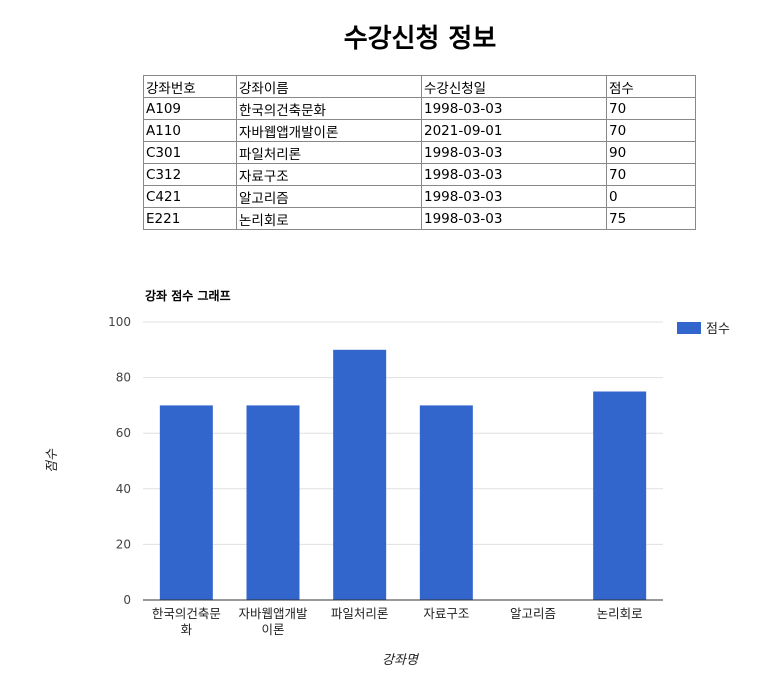  Describe the element at coordinates (329, 86) in the screenshot. I see `column-header-course-name: 강좌이름` at that location.